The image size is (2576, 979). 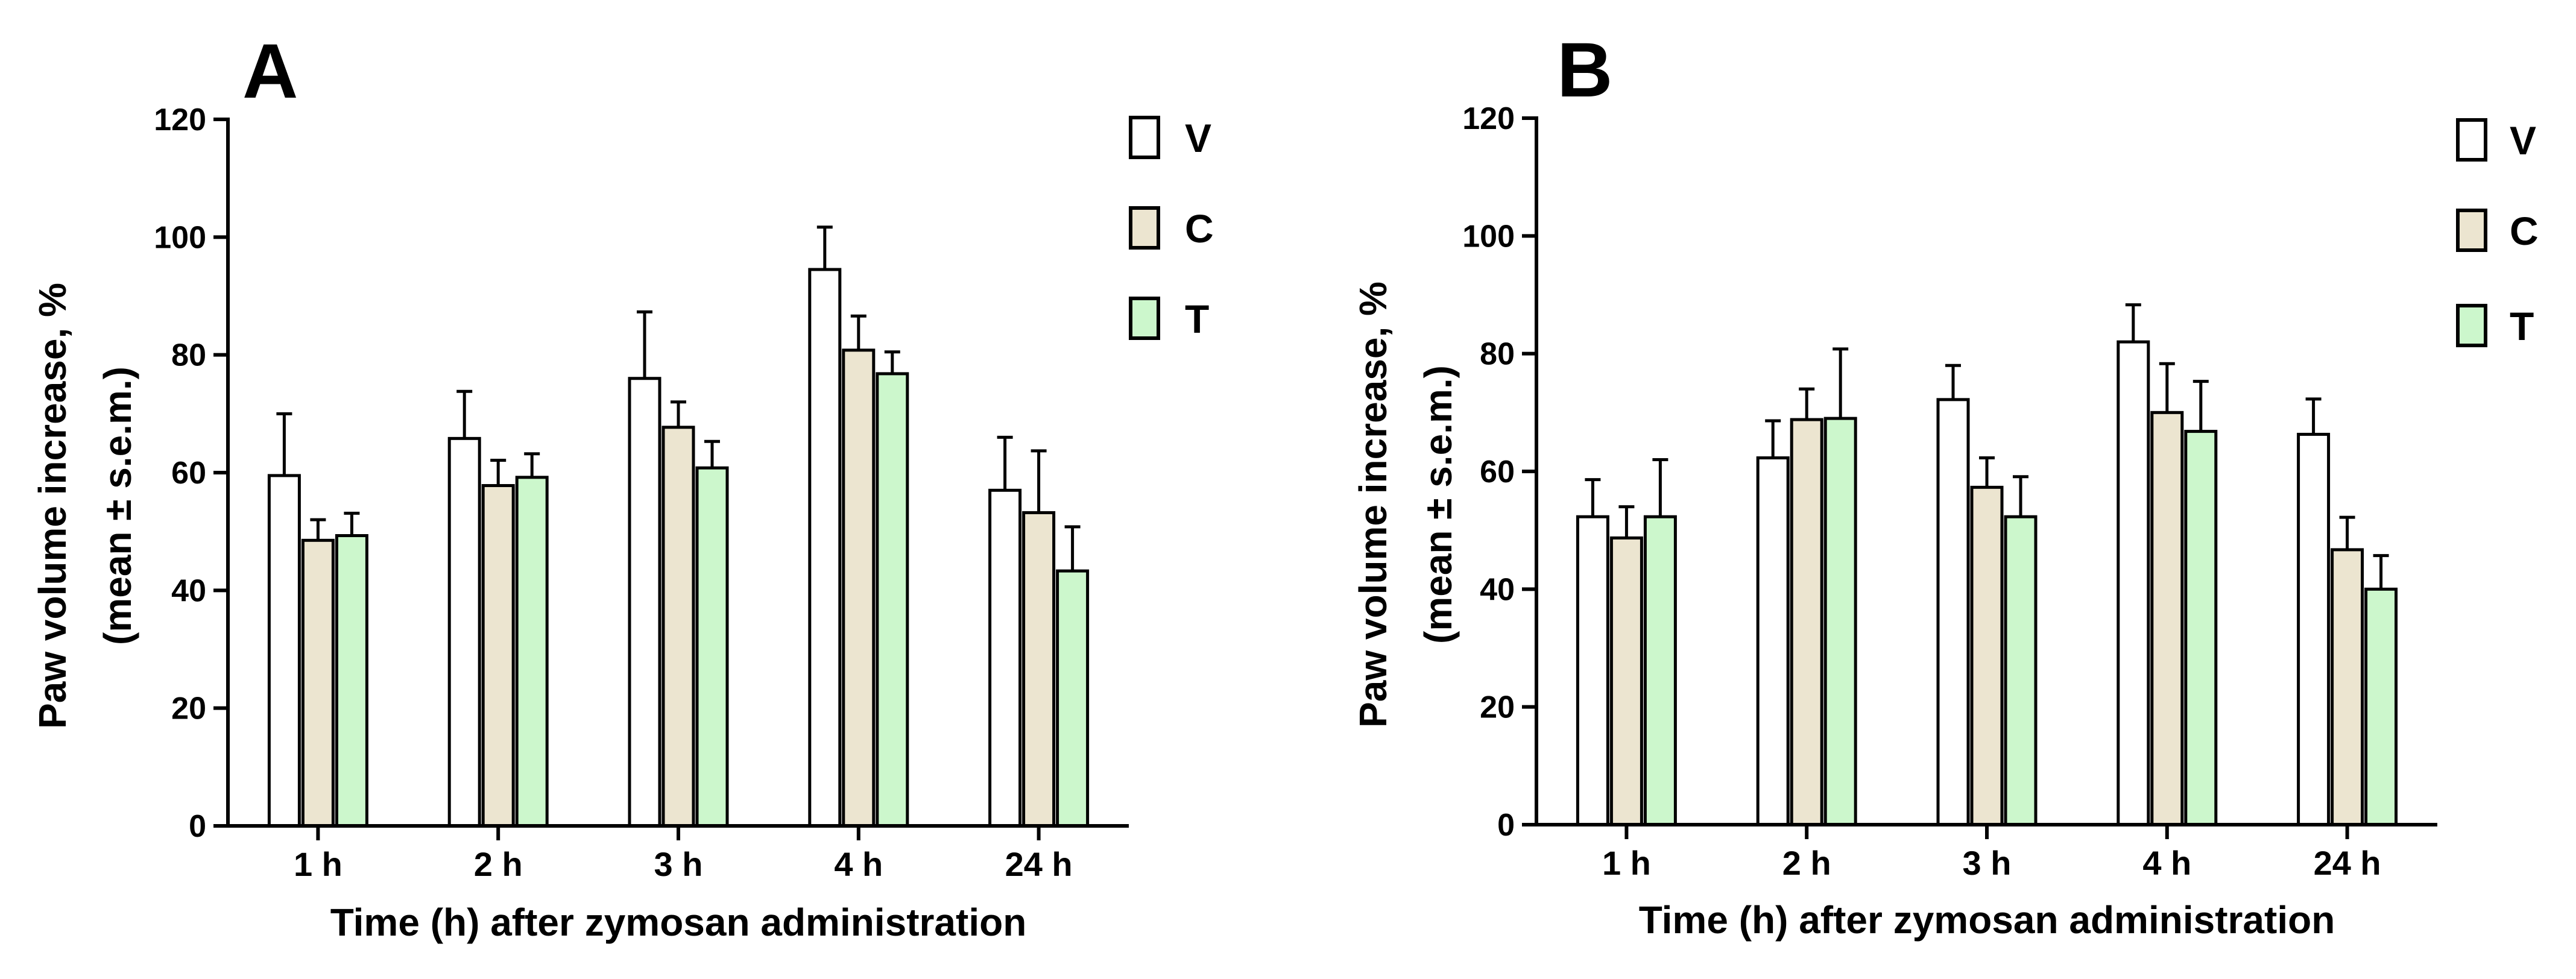 What do you see at coordinates (1497, 354) in the screenshot?
I see `panel-b-y-tick-label-80: 80` at bounding box center [1497, 354].